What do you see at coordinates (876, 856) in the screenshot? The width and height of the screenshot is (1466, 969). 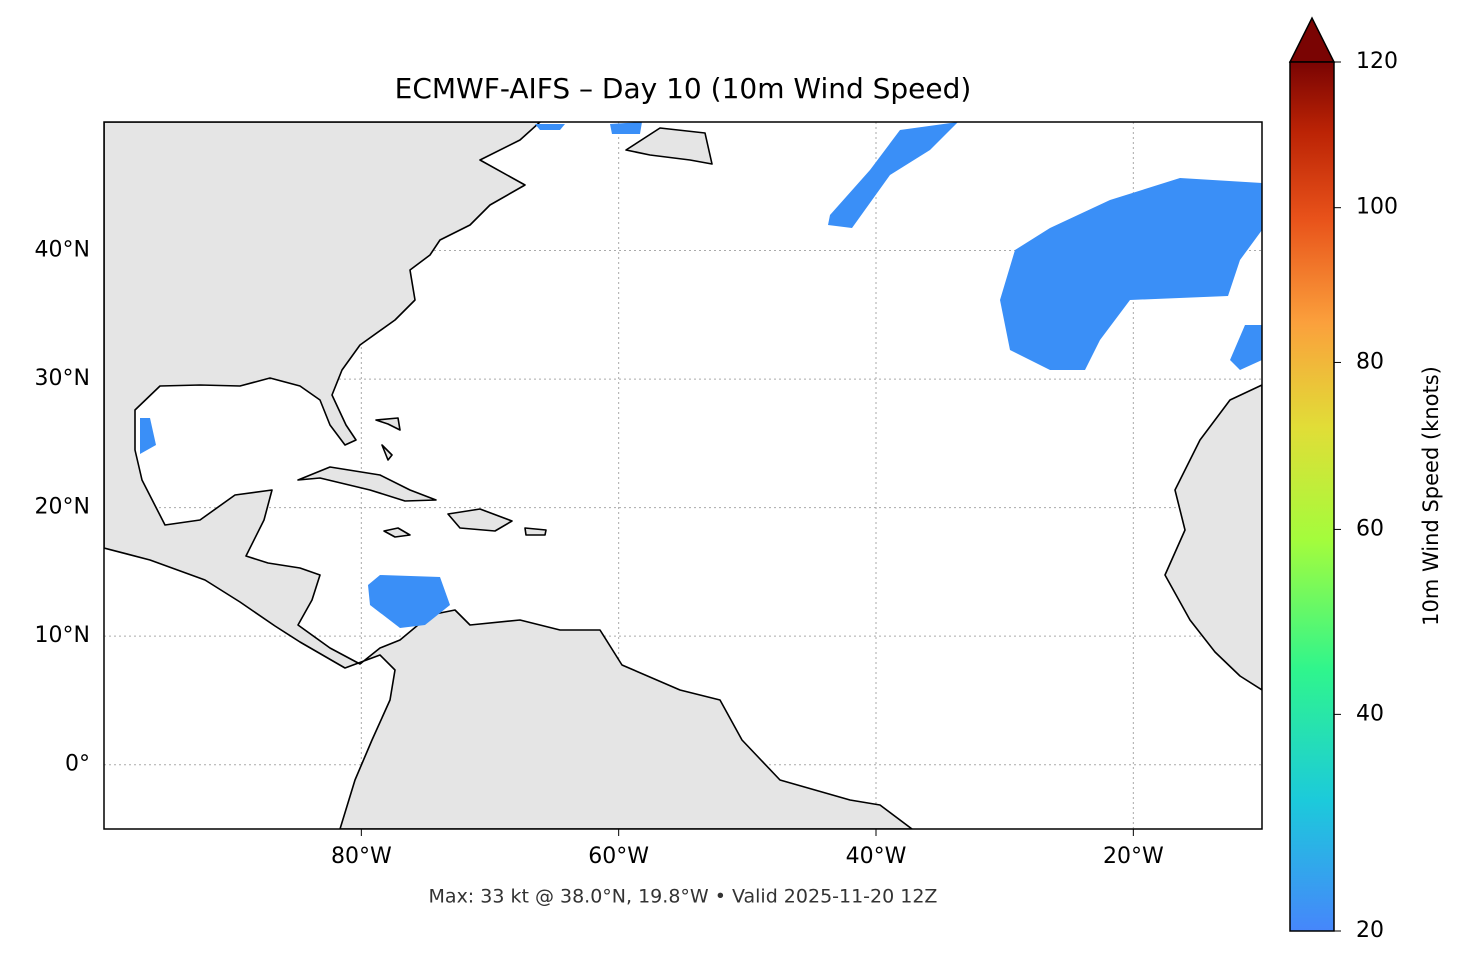 I see `x-tick-label: 40°W` at bounding box center [876, 856].